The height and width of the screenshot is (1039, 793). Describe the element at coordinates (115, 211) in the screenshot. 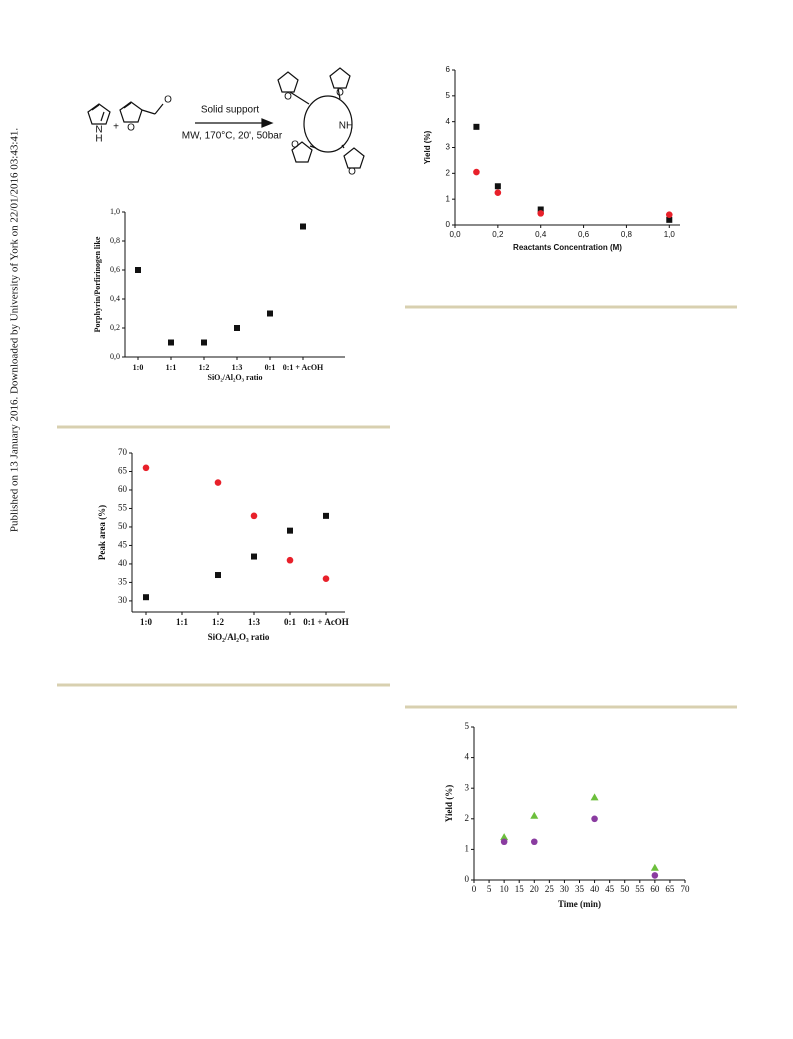

I see `y-tick-label: 1,0` at that location.